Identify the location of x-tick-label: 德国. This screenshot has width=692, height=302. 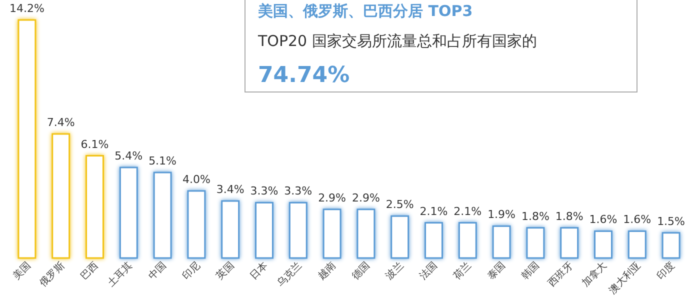
(361, 271).